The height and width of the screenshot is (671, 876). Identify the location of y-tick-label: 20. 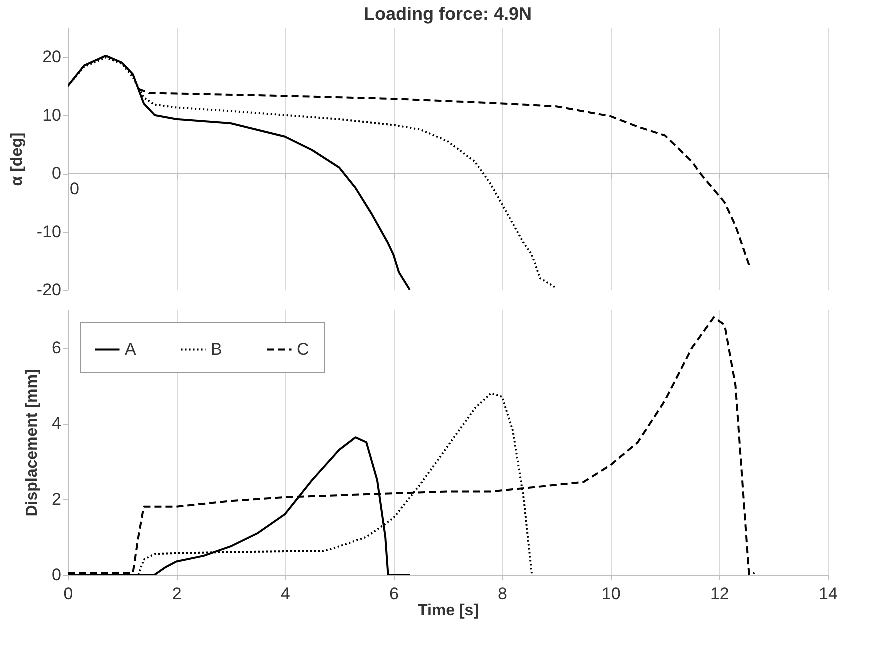
(52, 57).